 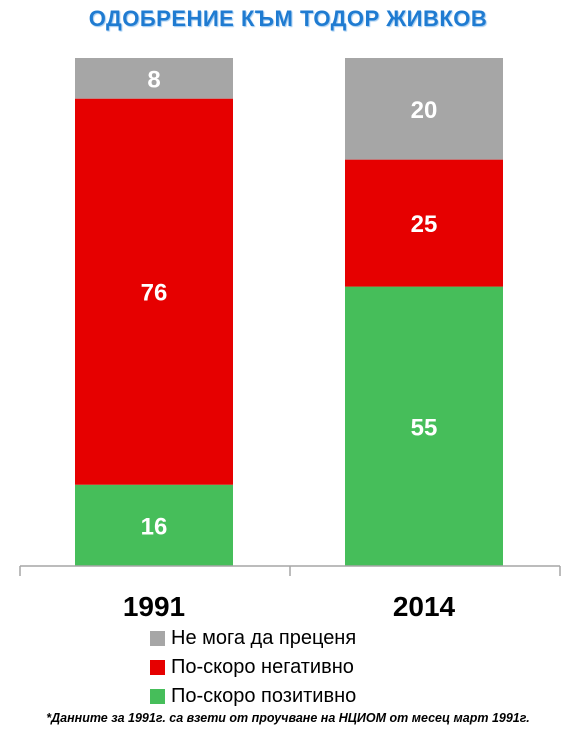 I want to click on data-label: 20, so click(x=424, y=110).